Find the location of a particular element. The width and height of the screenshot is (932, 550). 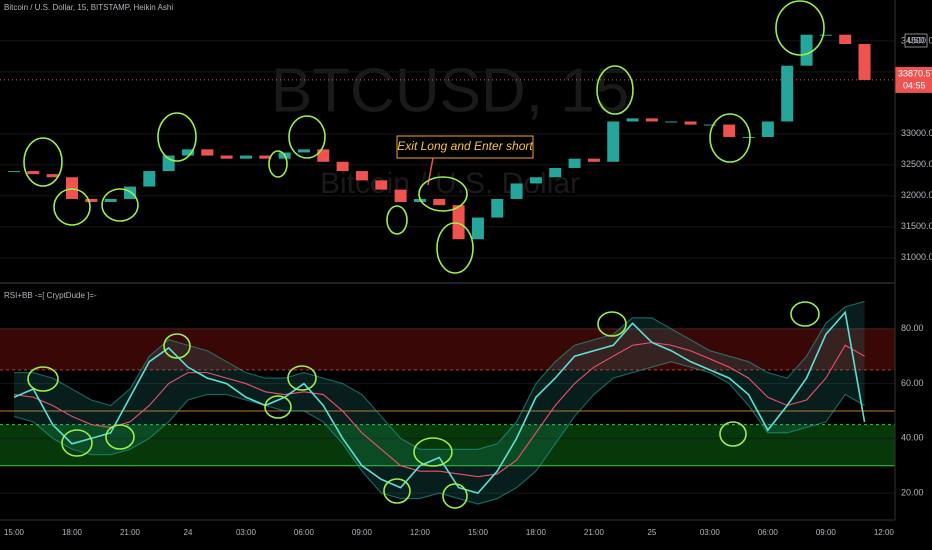

y-tick-label: 31000.00 is located at coordinates (916, 257).